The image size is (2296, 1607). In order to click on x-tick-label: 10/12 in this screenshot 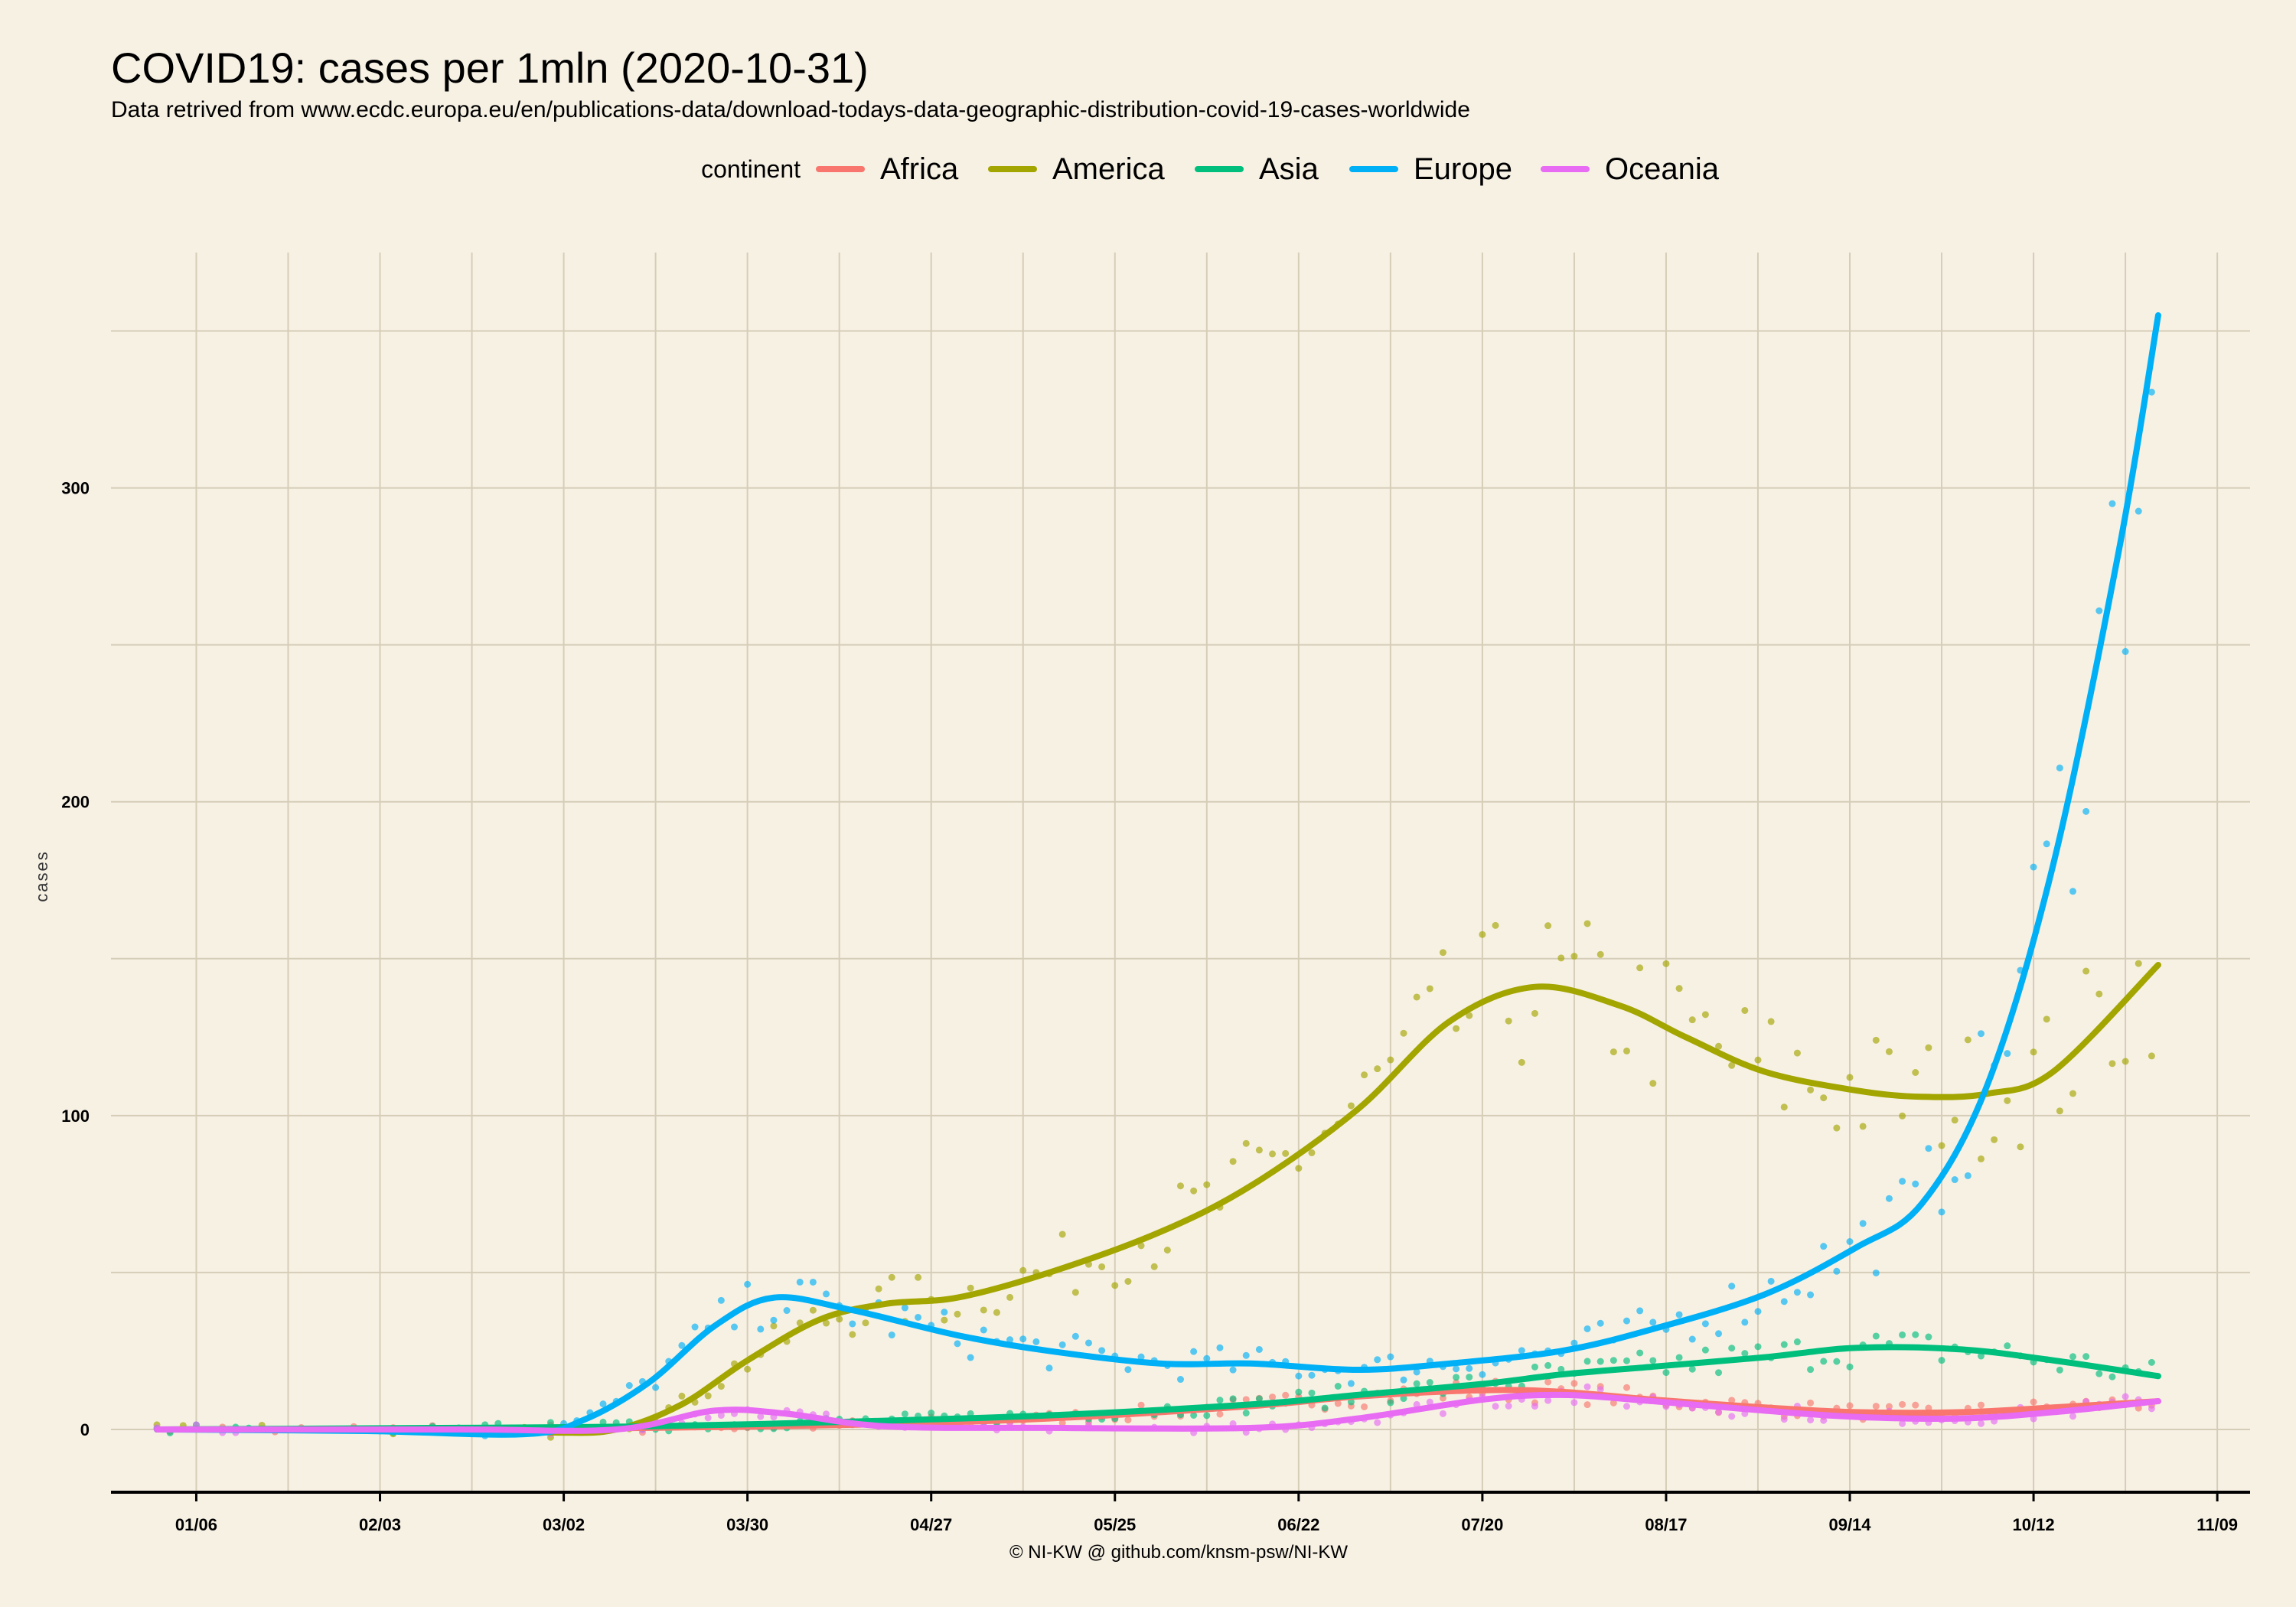, I will do `click(2034, 1524)`.